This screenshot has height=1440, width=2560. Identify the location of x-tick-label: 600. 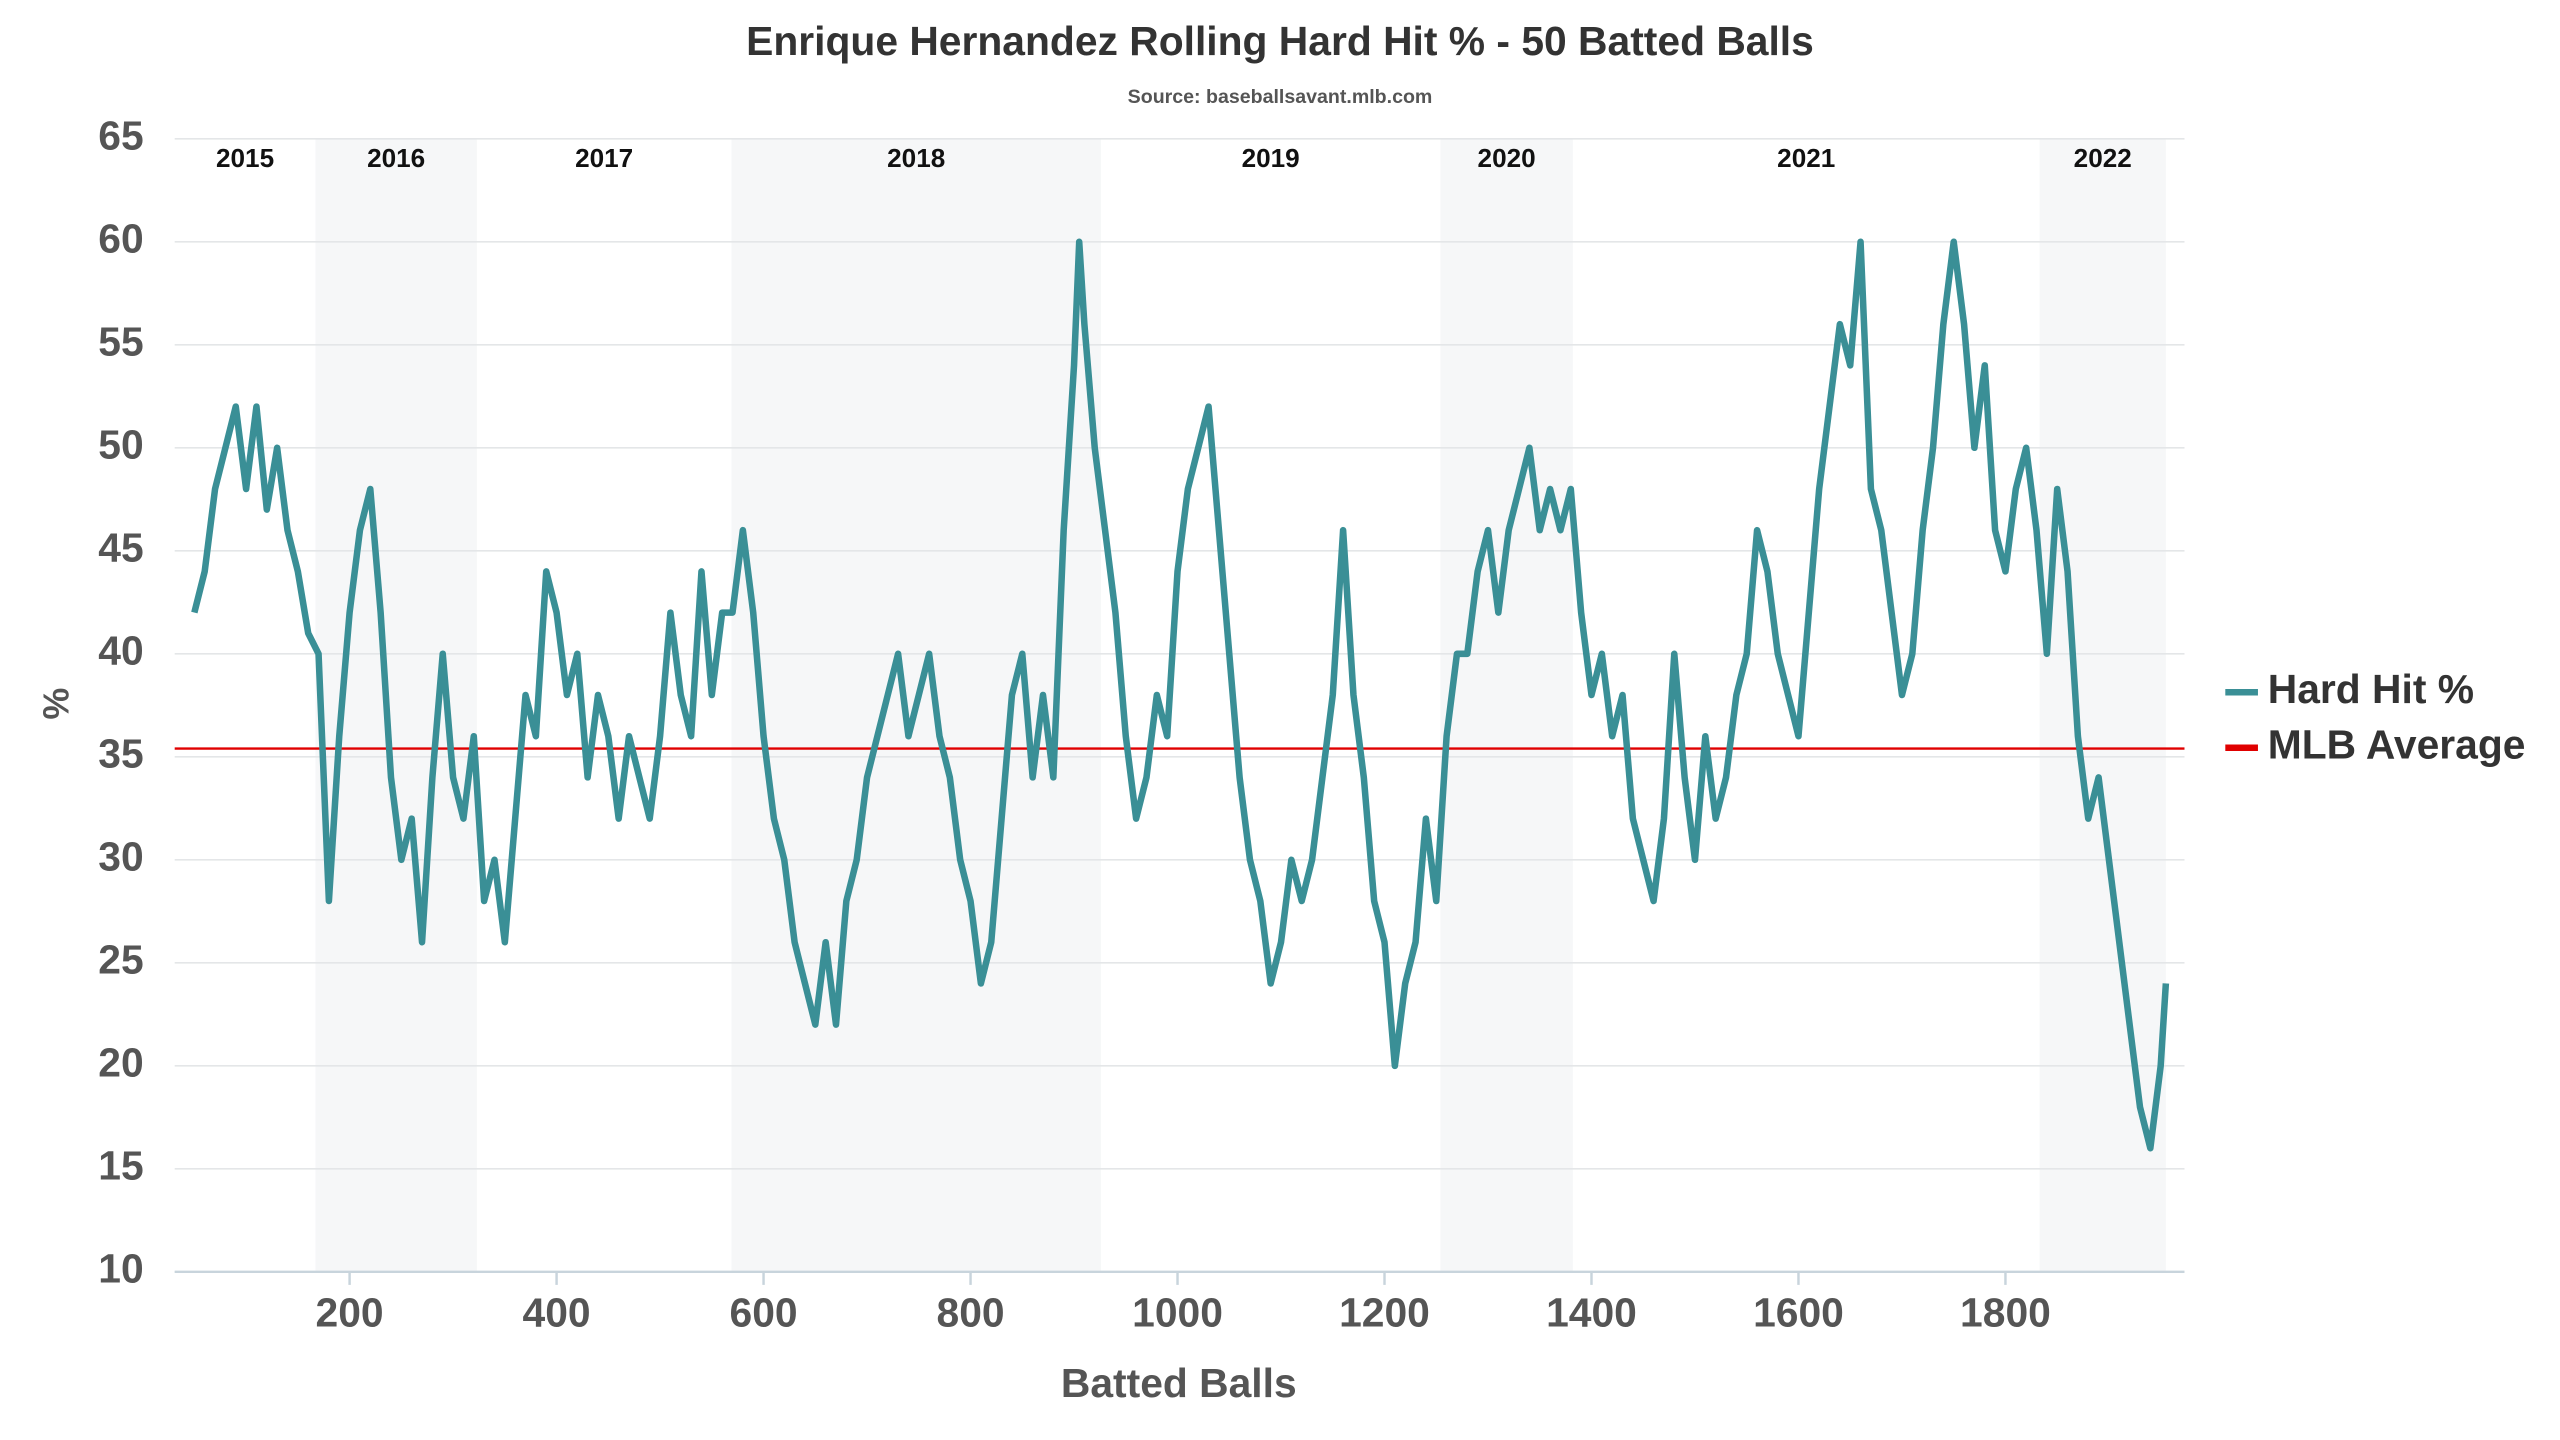
(764, 1313).